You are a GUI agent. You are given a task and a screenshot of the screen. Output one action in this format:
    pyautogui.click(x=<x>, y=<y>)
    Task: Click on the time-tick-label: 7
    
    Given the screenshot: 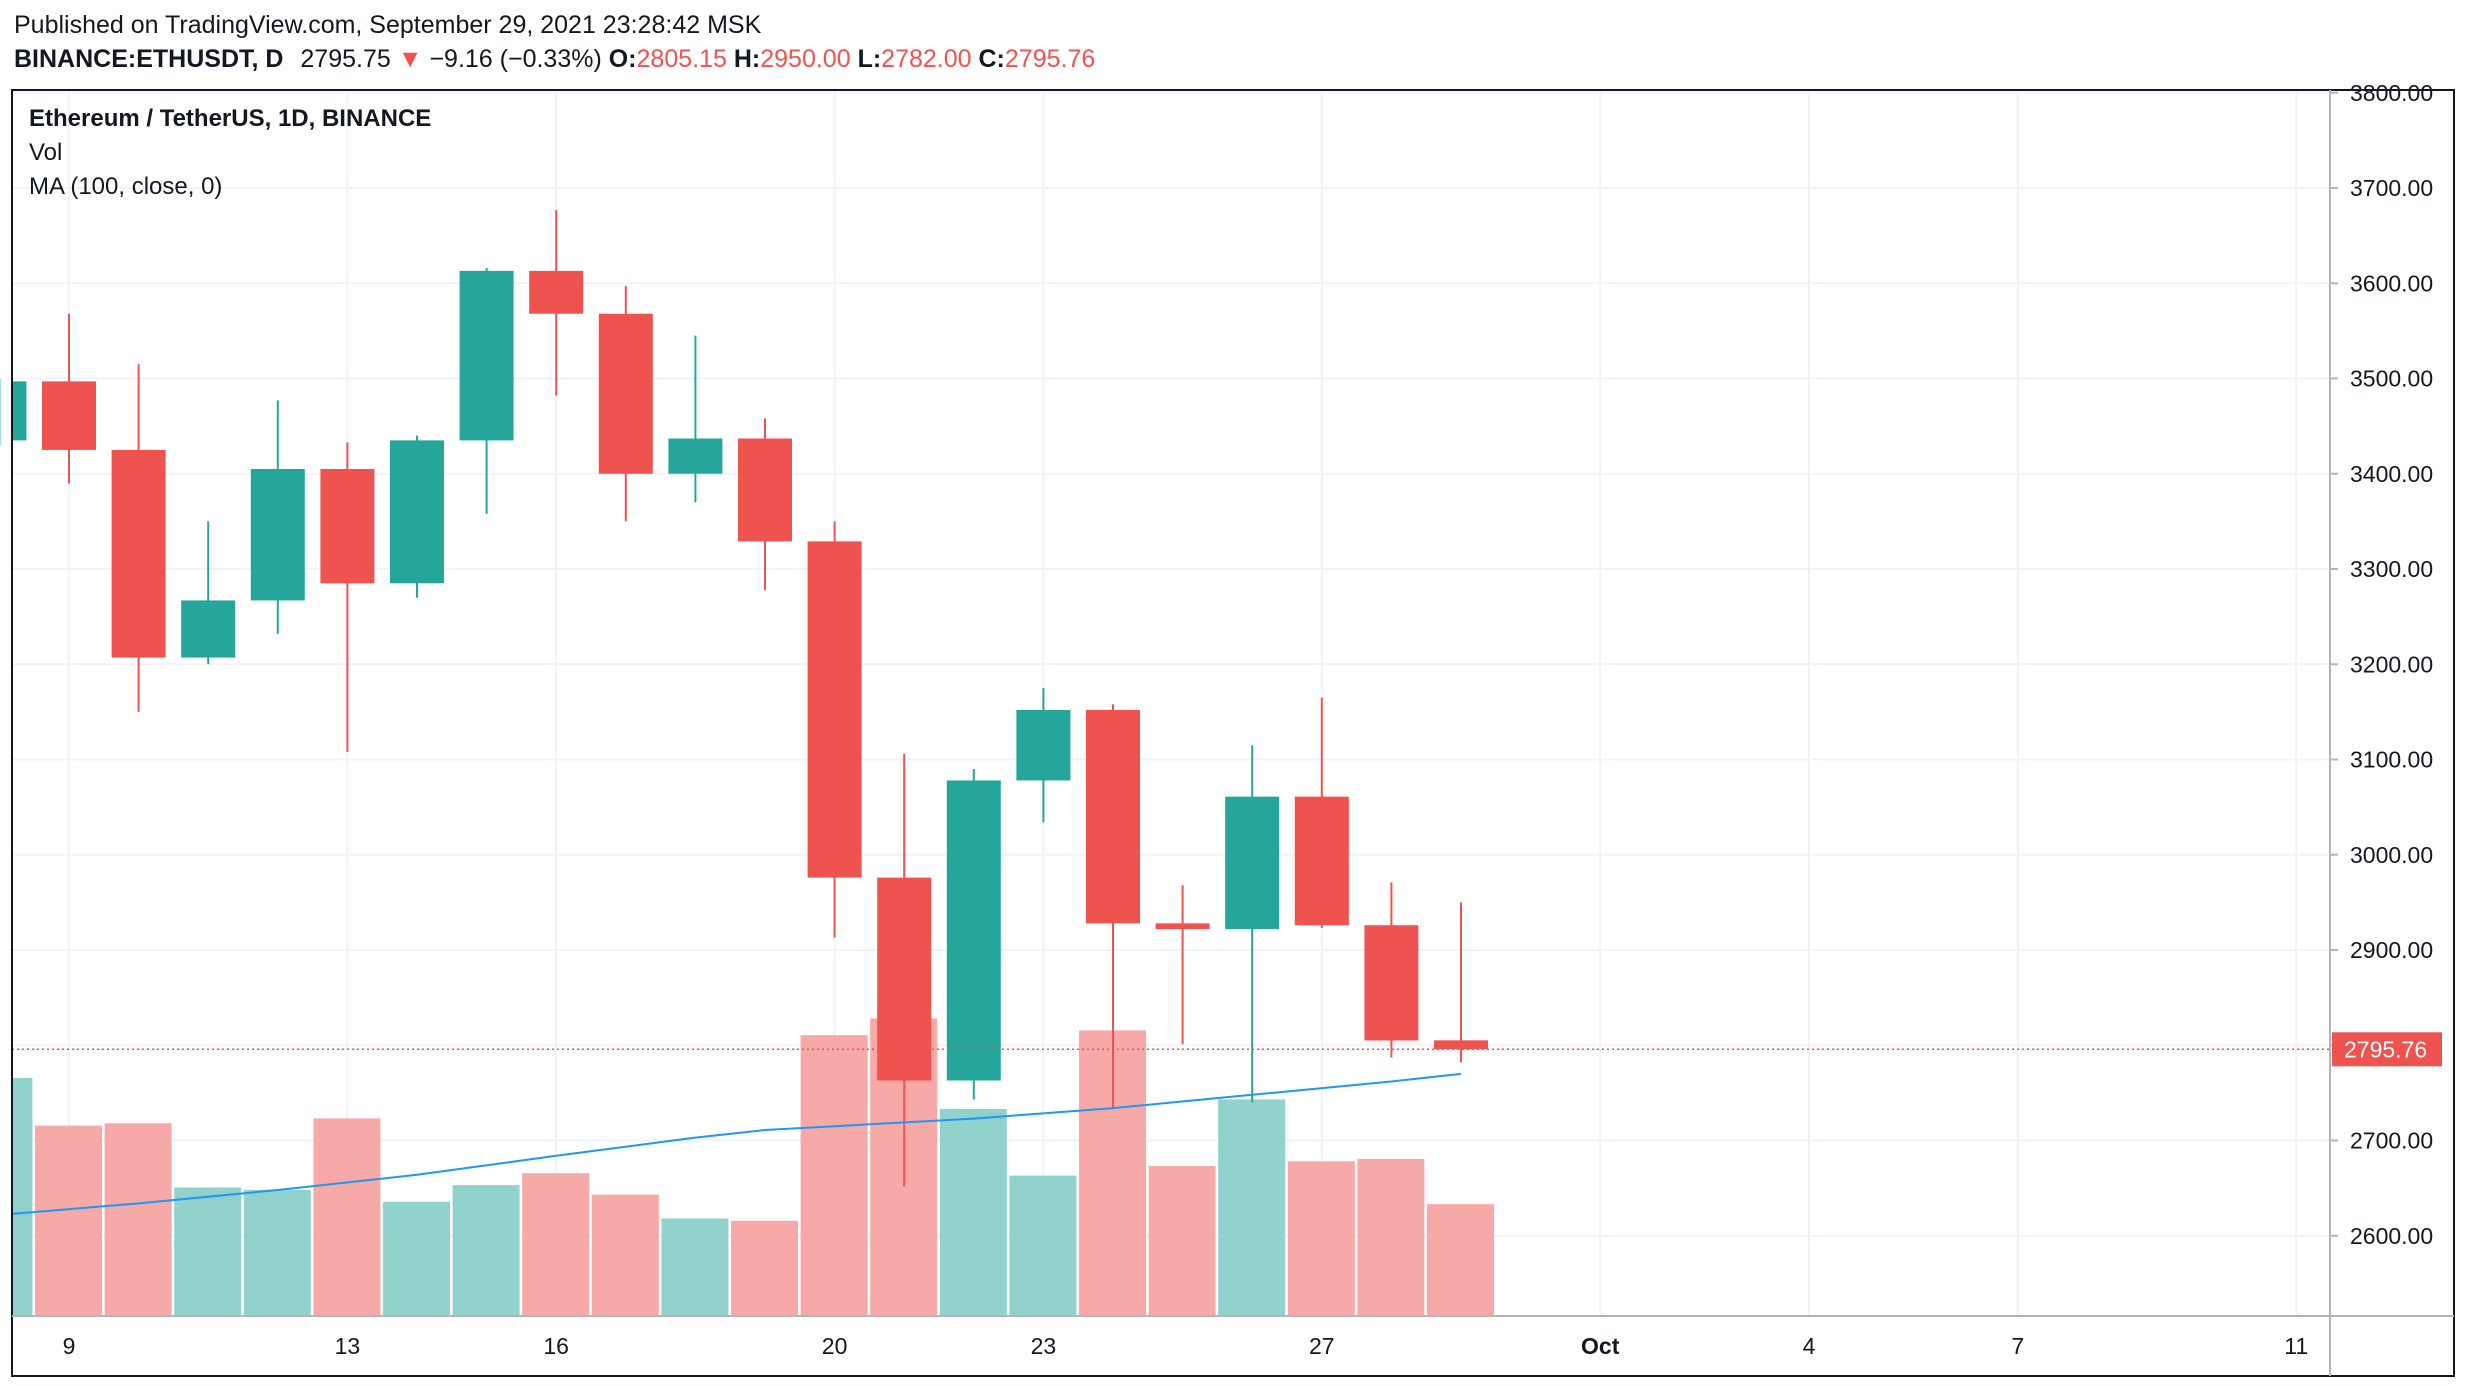 What is the action you would take?
    pyautogui.click(x=2017, y=1346)
    